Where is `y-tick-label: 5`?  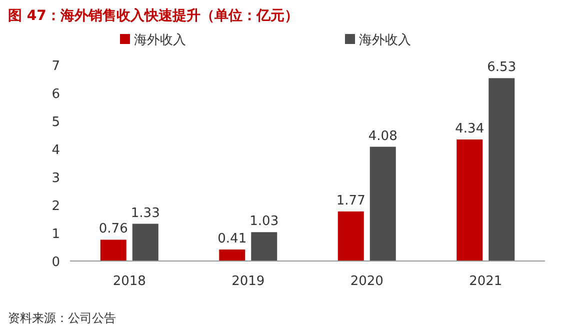
y-tick-label: 5 is located at coordinates (56, 122).